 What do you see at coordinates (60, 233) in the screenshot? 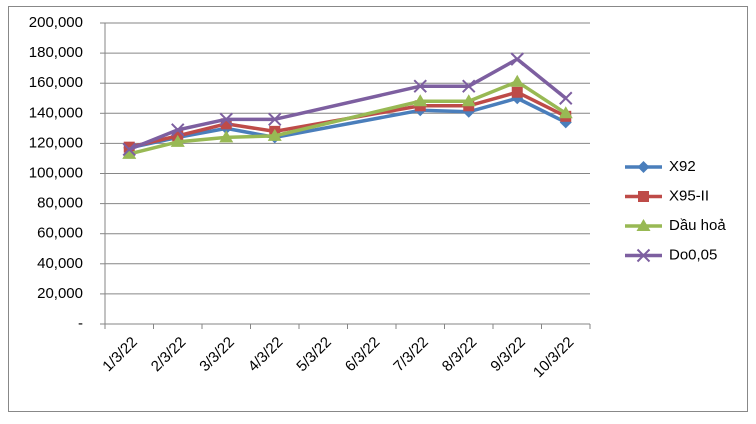
I see `y-tick-label: 60,000` at bounding box center [60, 233].